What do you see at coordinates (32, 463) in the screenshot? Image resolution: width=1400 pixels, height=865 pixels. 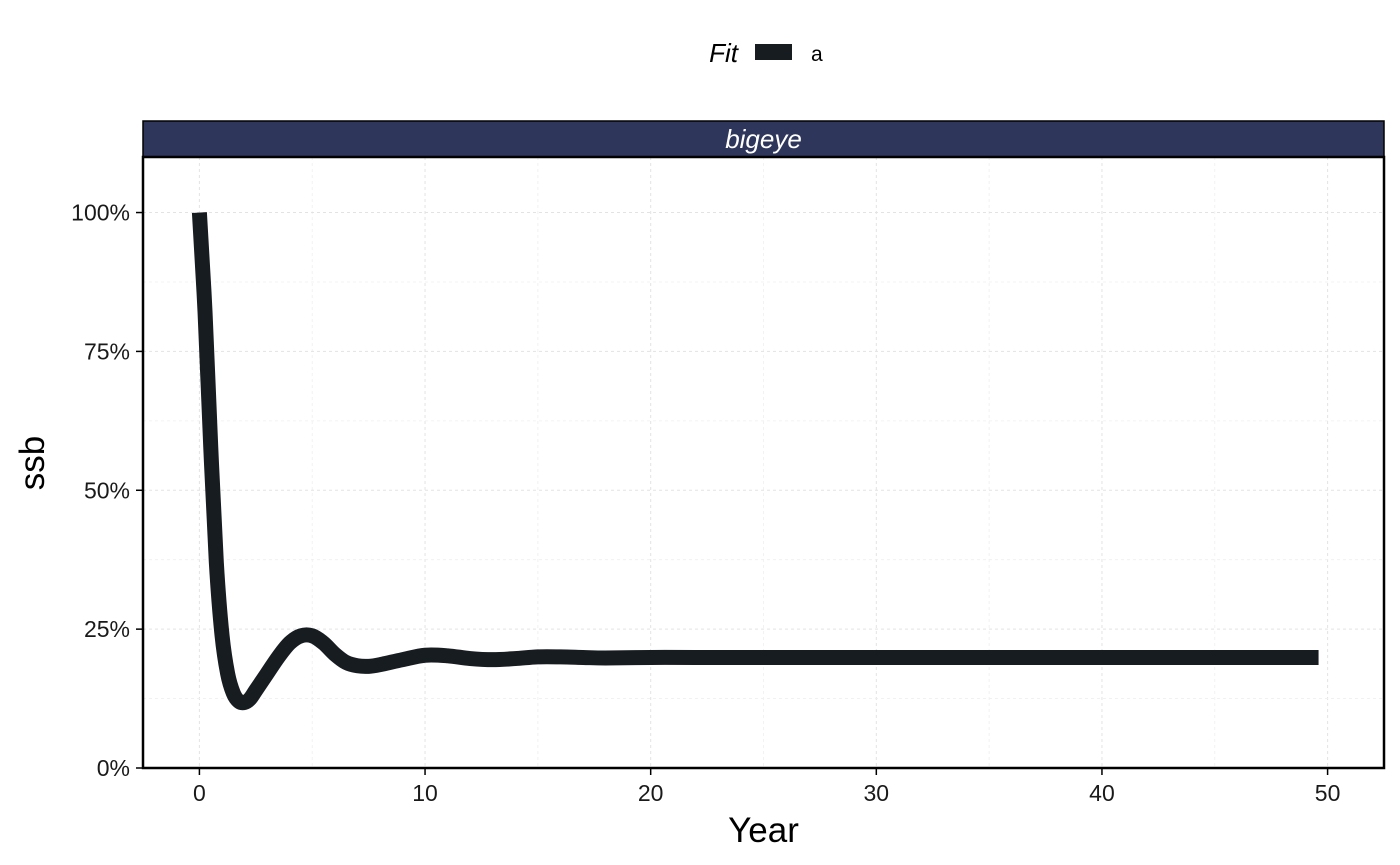 I see `y-axis-title: ssb` at bounding box center [32, 463].